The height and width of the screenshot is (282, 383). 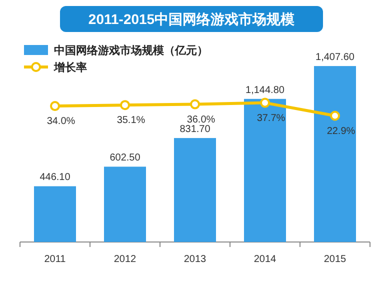 I want to click on data-label: 1,144.80, so click(x=265, y=90).